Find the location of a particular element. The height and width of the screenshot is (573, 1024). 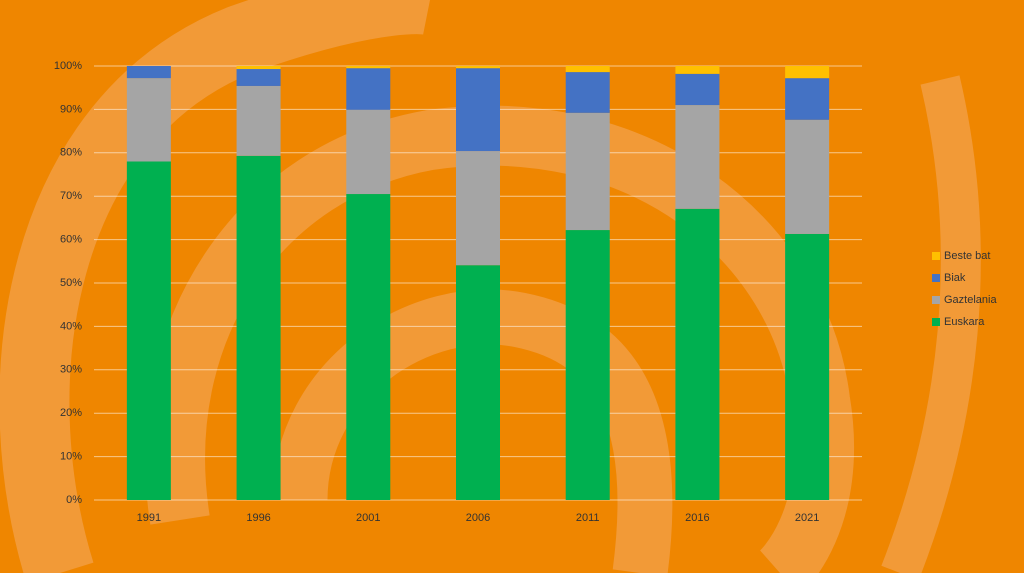

x-tick-label: 1991 is located at coordinates (149, 518).